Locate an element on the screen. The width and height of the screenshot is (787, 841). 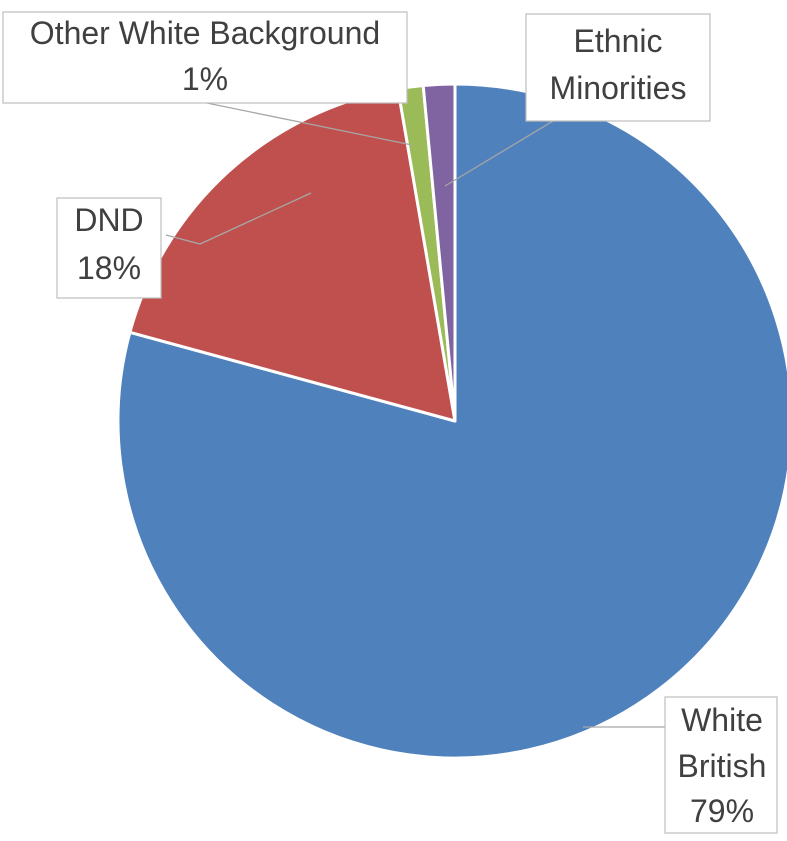
data-label-ethnic-minorities-line-2: Minorities is located at coordinates (618, 88).